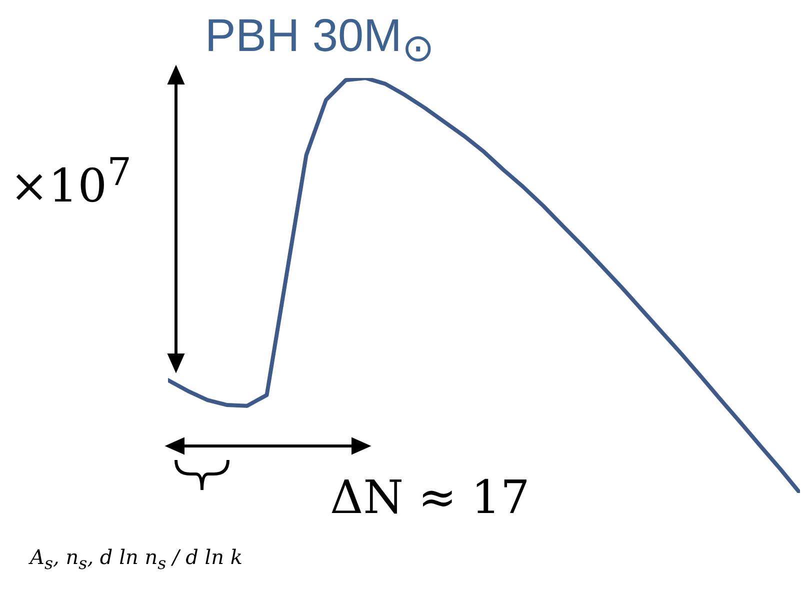 The height and width of the screenshot is (613, 806). What do you see at coordinates (430, 497) in the screenshot?
I see `annotation: ΔN ≈ 17` at bounding box center [430, 497].